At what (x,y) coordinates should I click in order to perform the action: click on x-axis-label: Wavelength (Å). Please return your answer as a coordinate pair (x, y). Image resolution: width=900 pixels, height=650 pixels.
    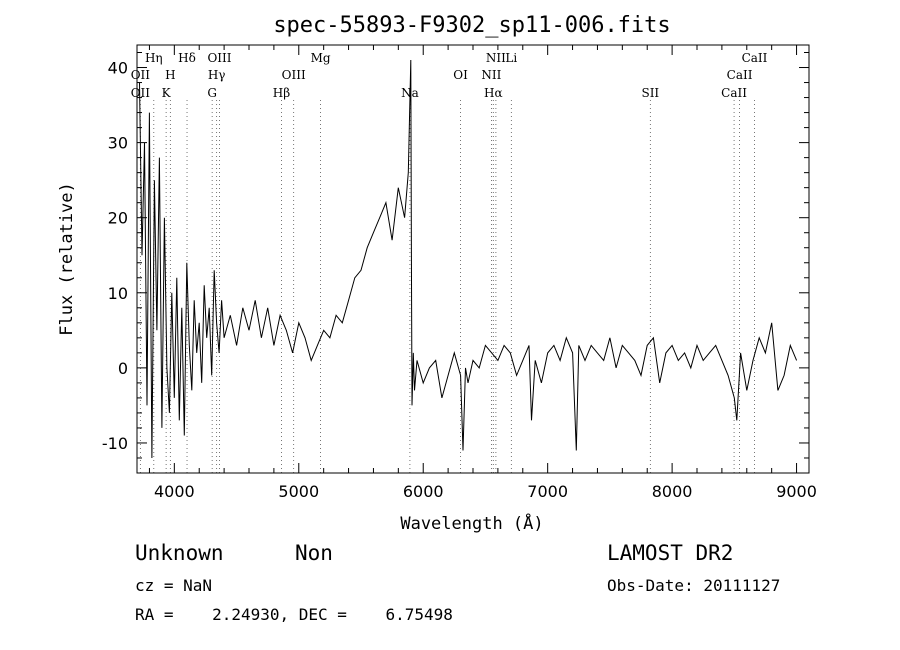
    Looking at the image, I should click on (471, 523).